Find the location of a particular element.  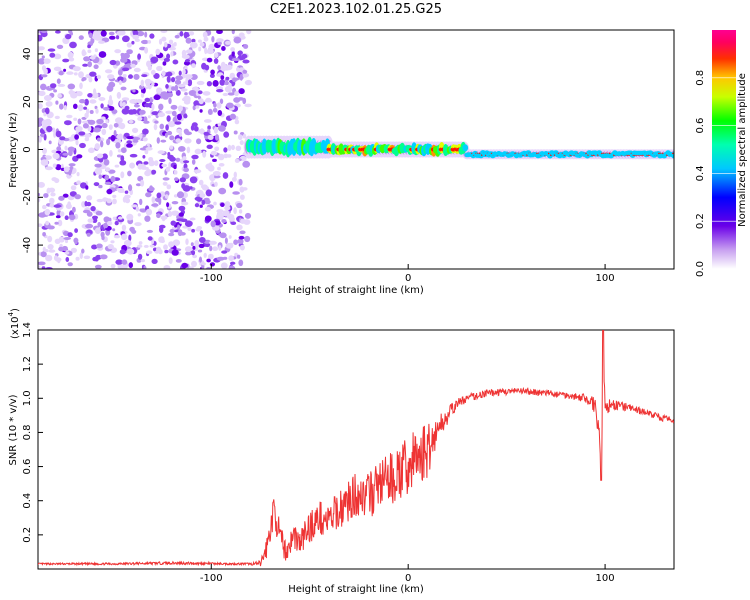

y-tick-label: 0.8 is located at coordinates (27, 432).